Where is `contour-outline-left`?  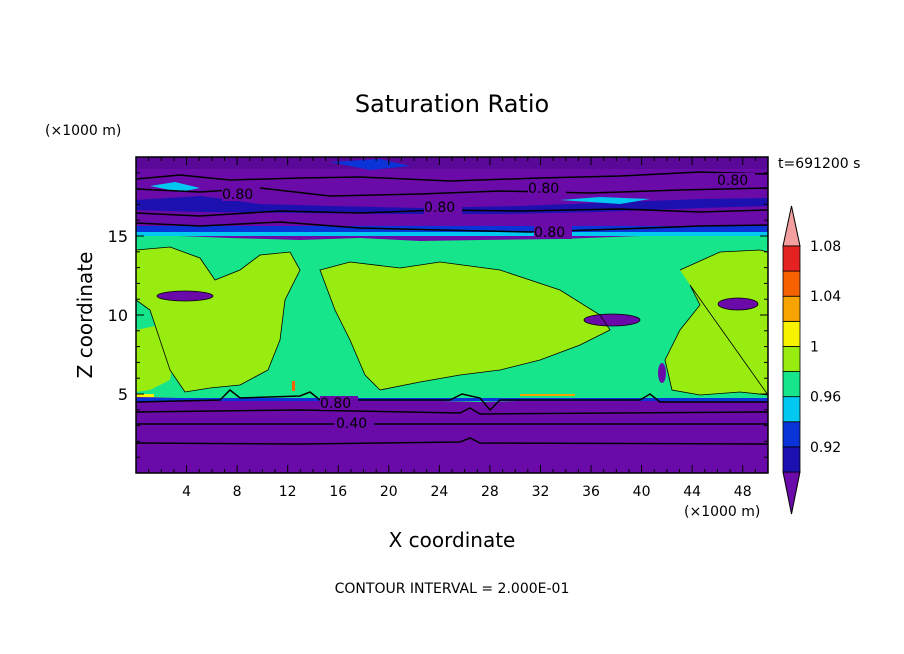 contour-outline-left is located at coordinates (218, 319).